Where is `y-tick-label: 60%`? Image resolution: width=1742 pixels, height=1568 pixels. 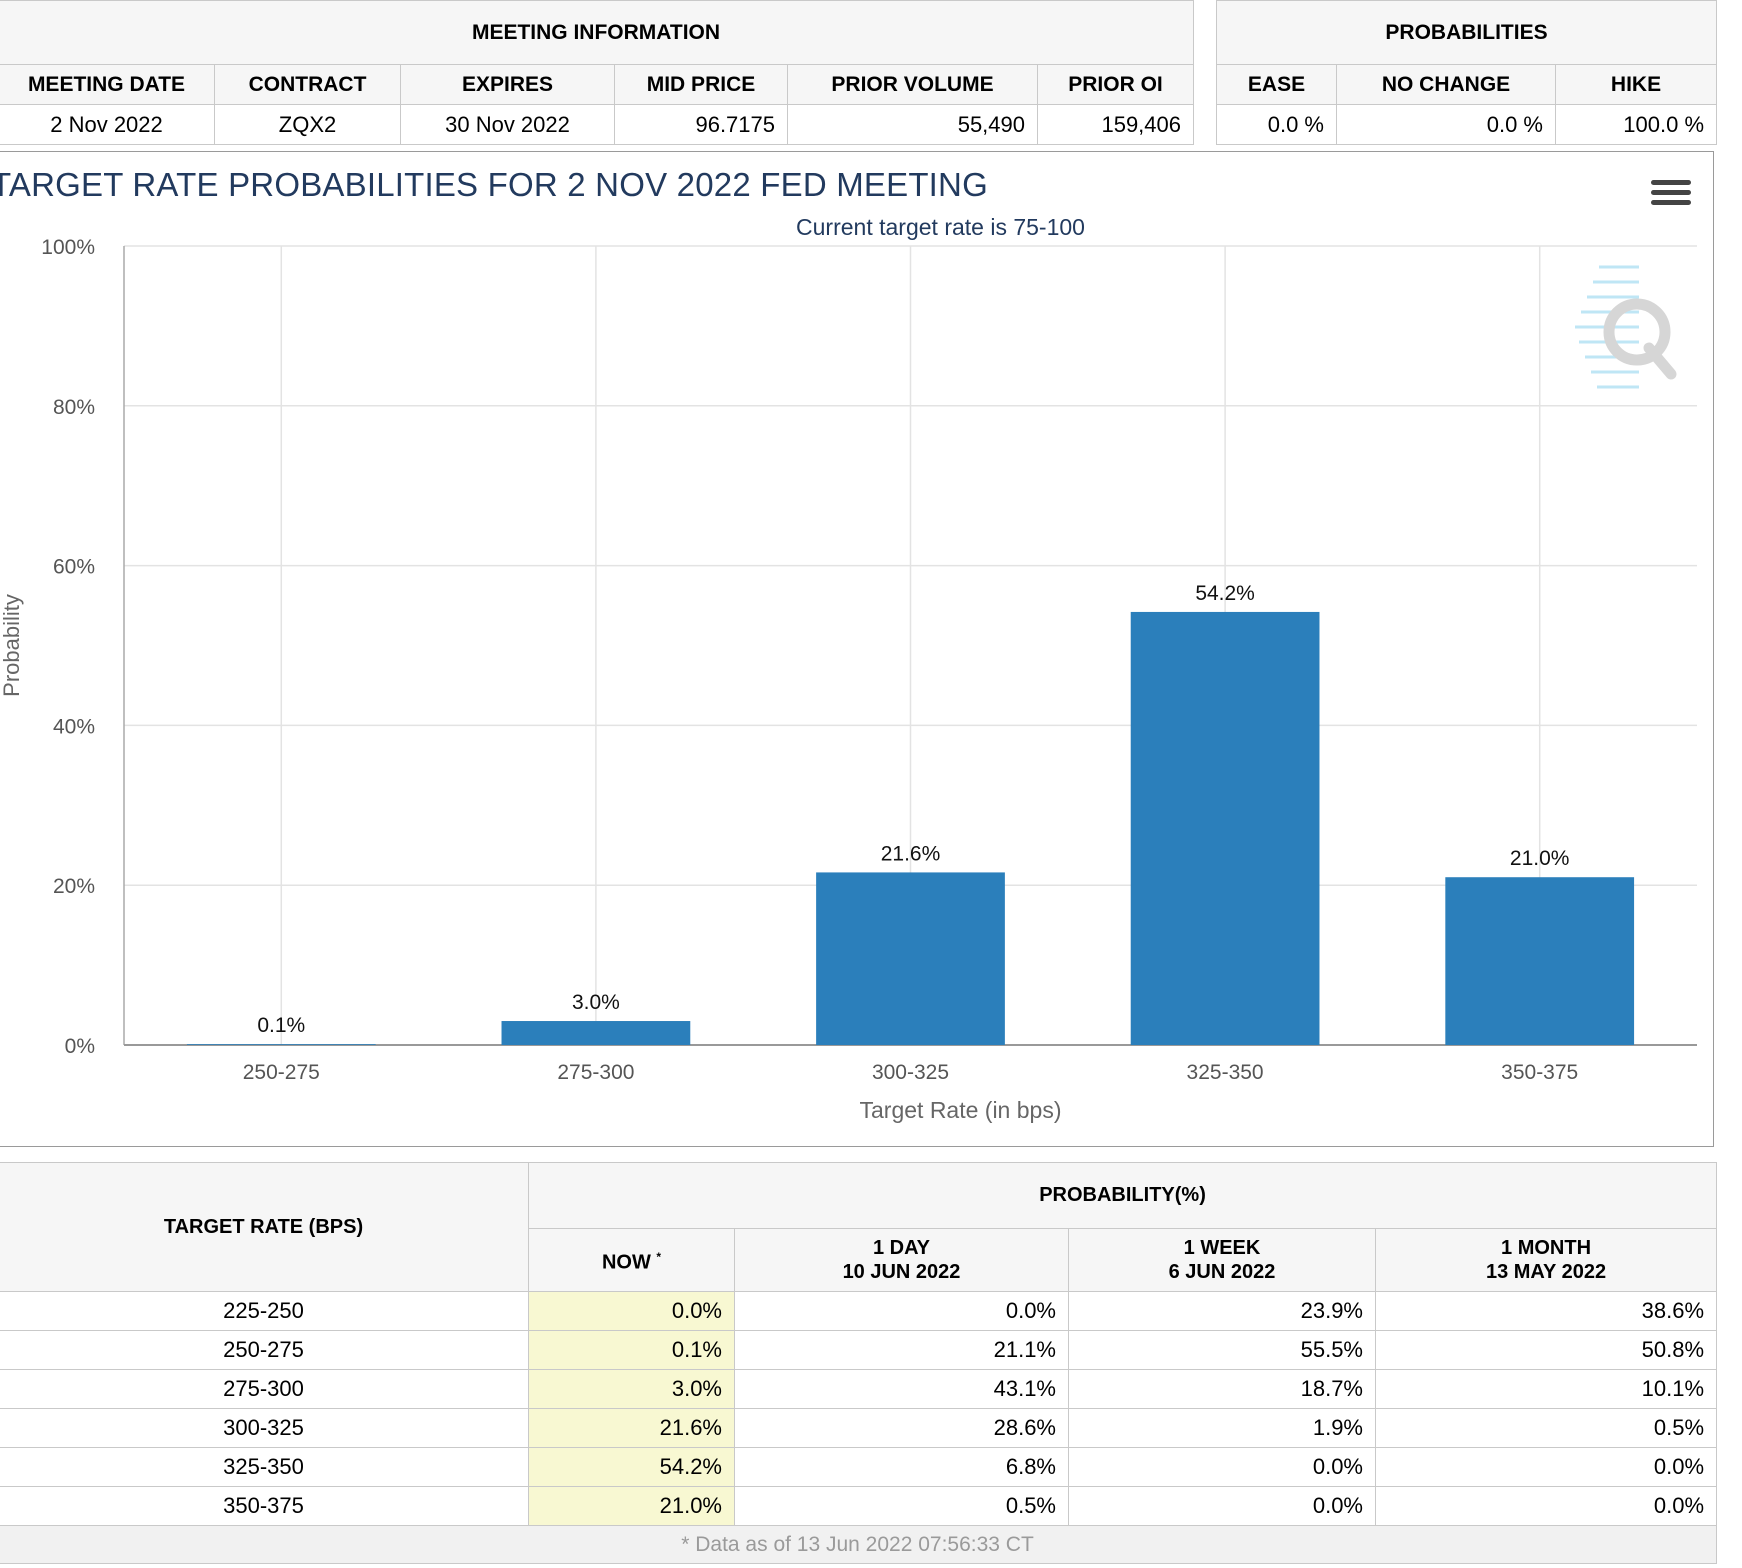
y-tick-label: 60% is located at coordinates (74, 567).